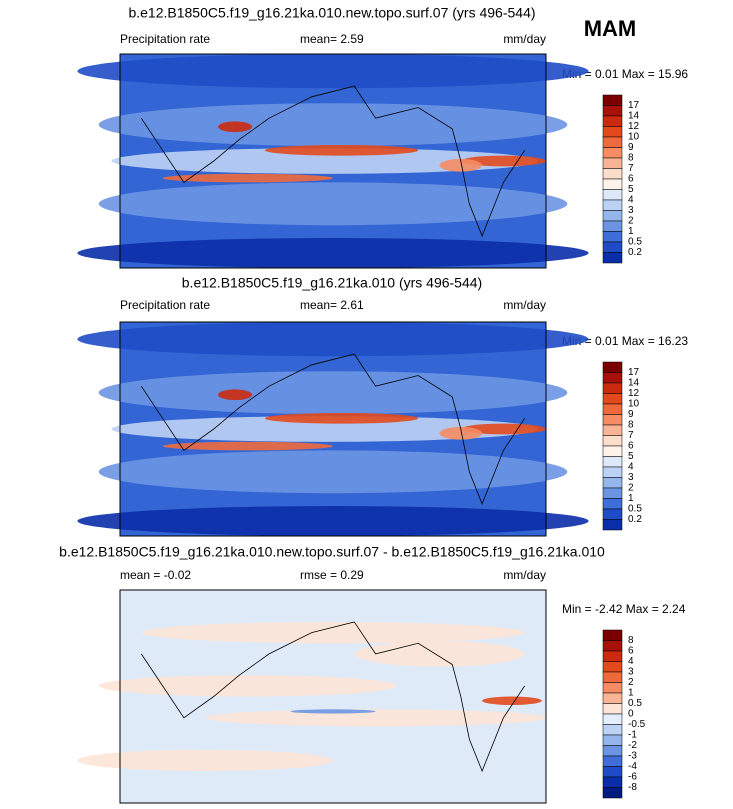  I want to click on colorbar-label: 12, so click(634, 393).